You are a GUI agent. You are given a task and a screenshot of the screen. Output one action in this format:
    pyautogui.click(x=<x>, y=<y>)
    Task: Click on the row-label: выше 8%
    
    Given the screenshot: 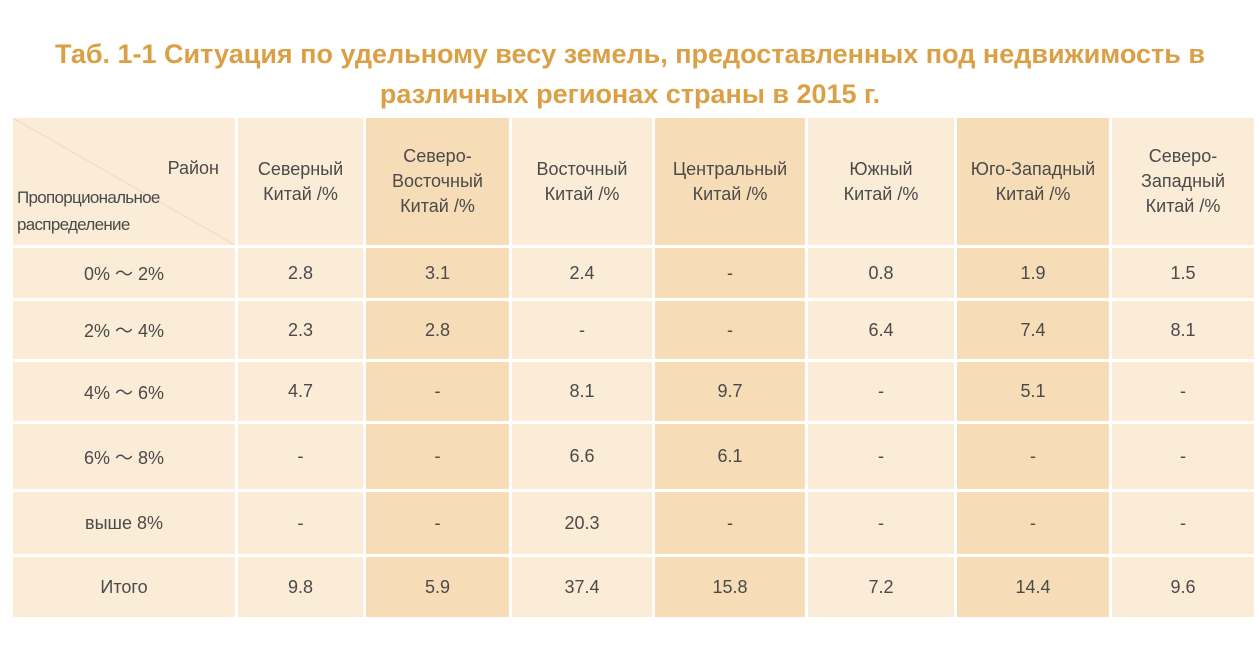 What is the action you would take?
    pyautogui.click(x=125, y=524)
    